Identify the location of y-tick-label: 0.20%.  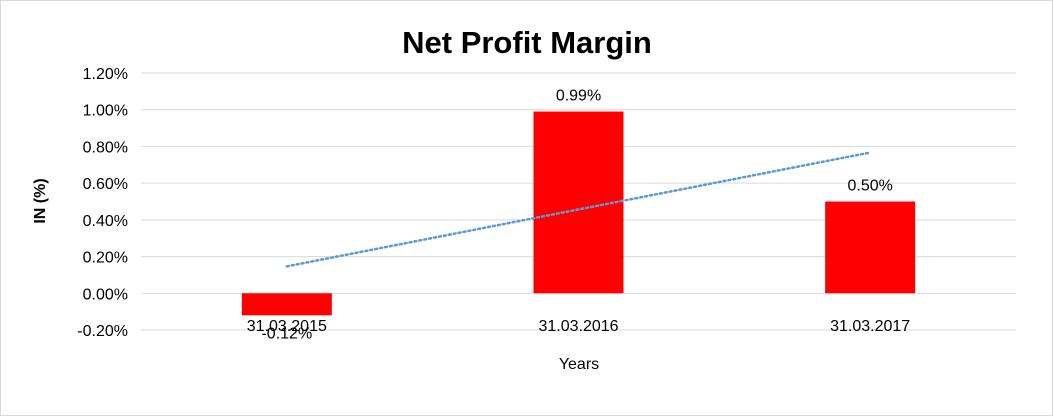
(105, 258).